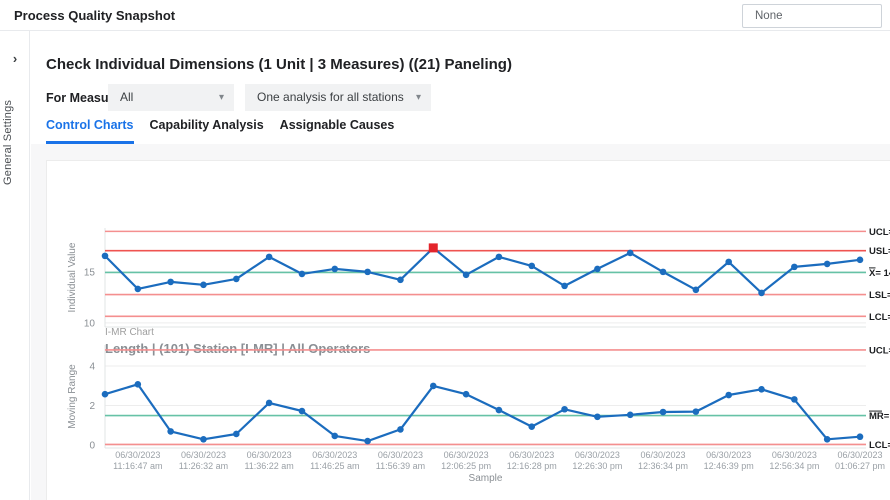  What do you see at coordinates (663, 460) in the screenshot?
I see `x-tick-label: 06/30/2023 12:36:34 pm` at bounding box center [663, 460].